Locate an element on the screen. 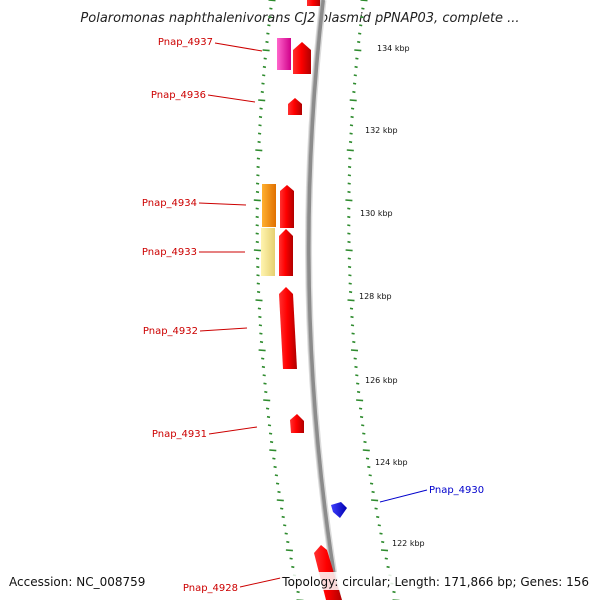 The image size is (600, 600). scale-label-132kbp: 132 kbp is located at coordinates (381, 130).